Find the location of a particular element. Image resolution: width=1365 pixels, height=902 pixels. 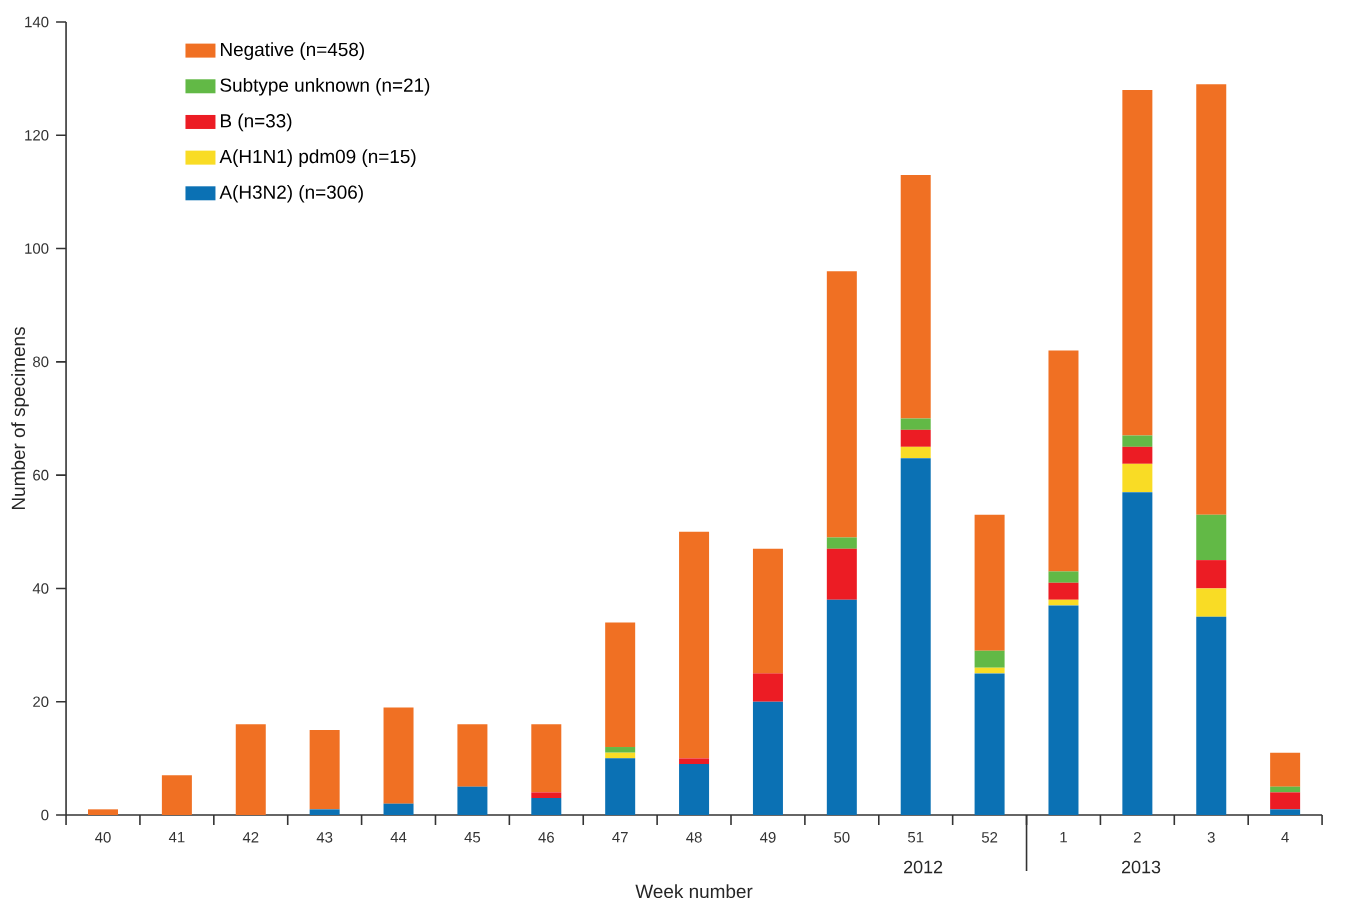

y-tick-label: 140 is located at coordinates (37, 22).